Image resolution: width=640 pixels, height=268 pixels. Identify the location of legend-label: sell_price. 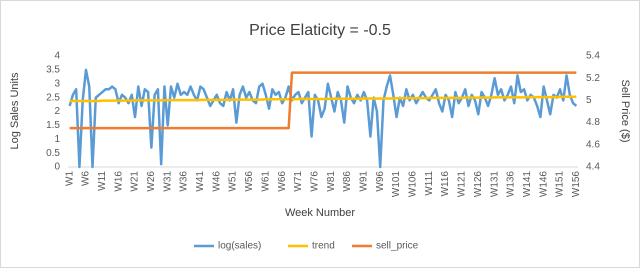
(397, 246).